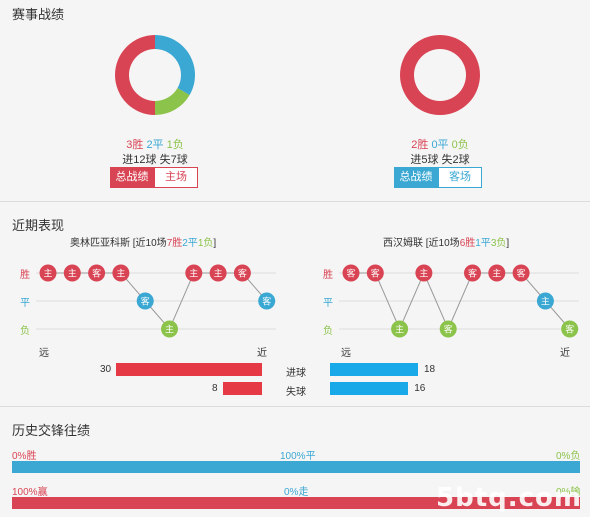 This screenshot has width=590, height=517. I want to click on away-far-label: 远, so click(346, 353).